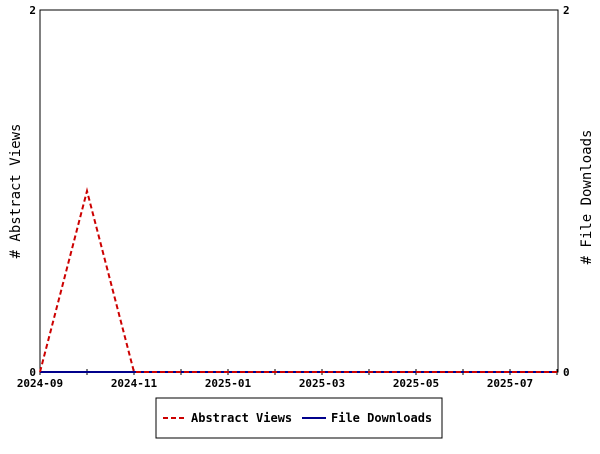 The height and width of the screenshot is (454, 600). What do you see at coordinates (381, 418) in the screenshot?
I see `legend-label-file-downloads: File Downloads` at bounding box center [381, 418].